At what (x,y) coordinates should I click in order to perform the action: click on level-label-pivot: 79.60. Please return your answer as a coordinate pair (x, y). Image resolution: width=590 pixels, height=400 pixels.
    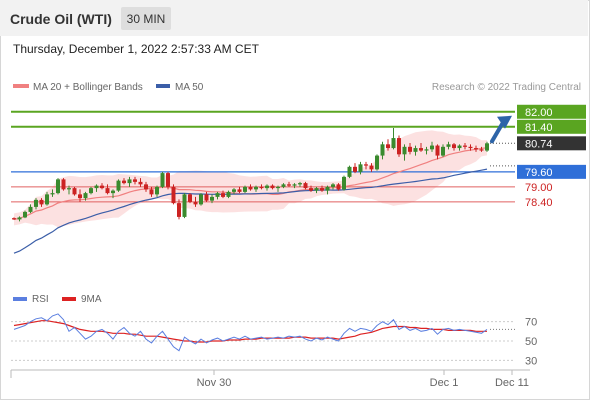
    Looking at the image, I should click on (539, 173).